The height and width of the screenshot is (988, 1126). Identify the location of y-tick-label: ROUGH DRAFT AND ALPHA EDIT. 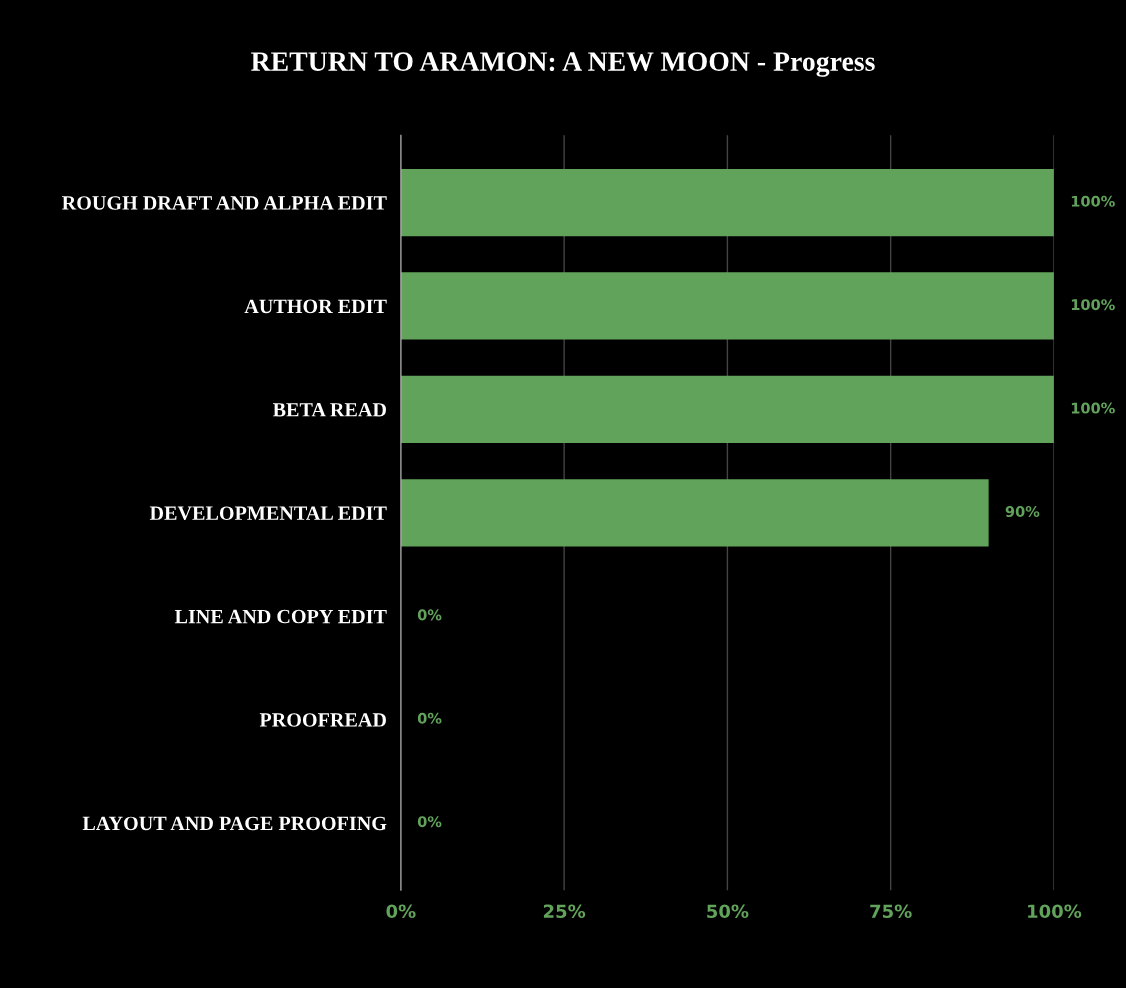
(224, 203).